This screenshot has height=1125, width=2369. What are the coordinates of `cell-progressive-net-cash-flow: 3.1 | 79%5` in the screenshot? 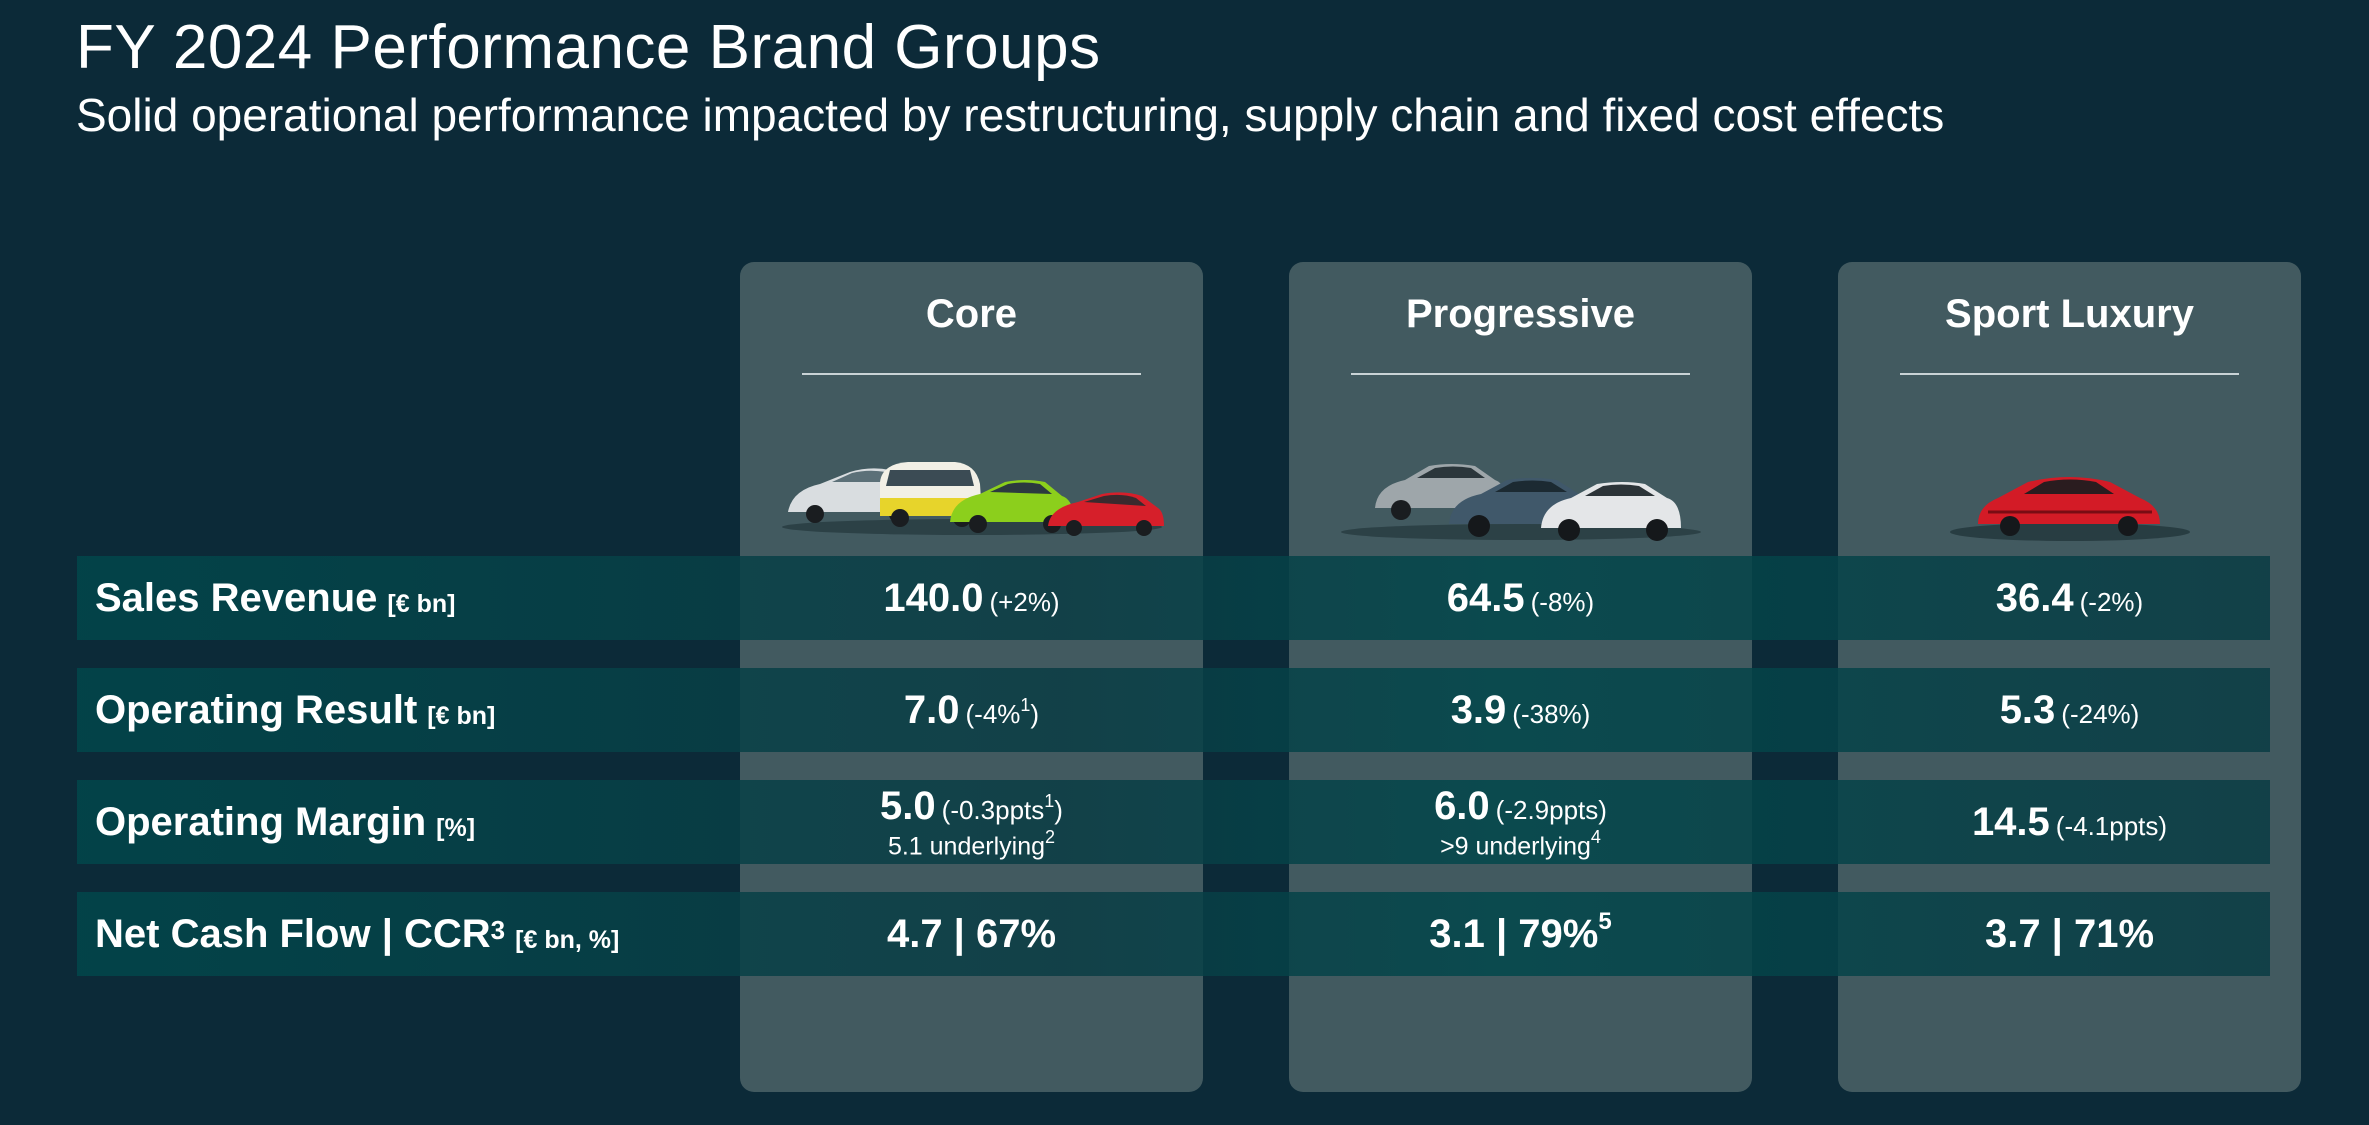 It's located at (1520, 931).